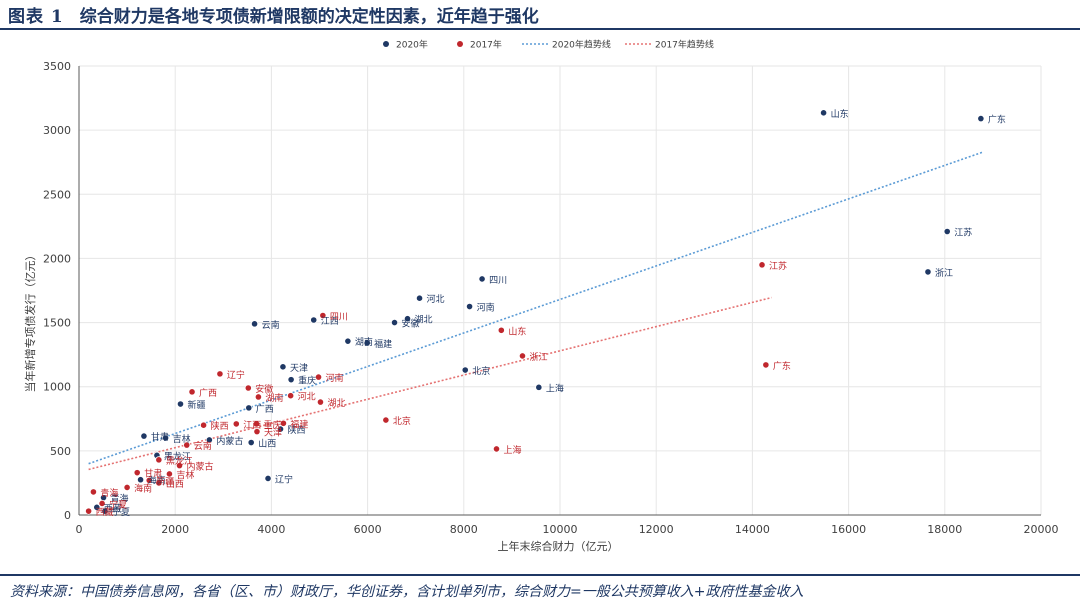 The height and width of the screenshot is (605, 1080). I want to click on figure-title: 综合财力是各地专项债新增限额的决定性因素，近年趋于强化, so click(309, 16).